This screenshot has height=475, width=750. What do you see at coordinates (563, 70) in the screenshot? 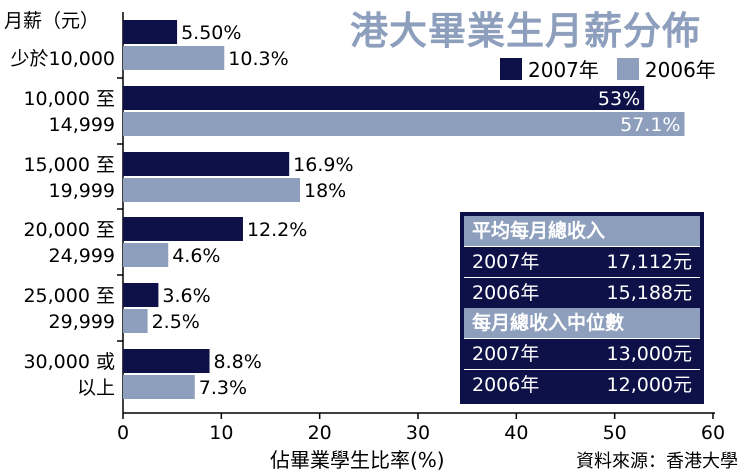
I see `legend-label-2007: 2007年` at bounding box center [563, 70].